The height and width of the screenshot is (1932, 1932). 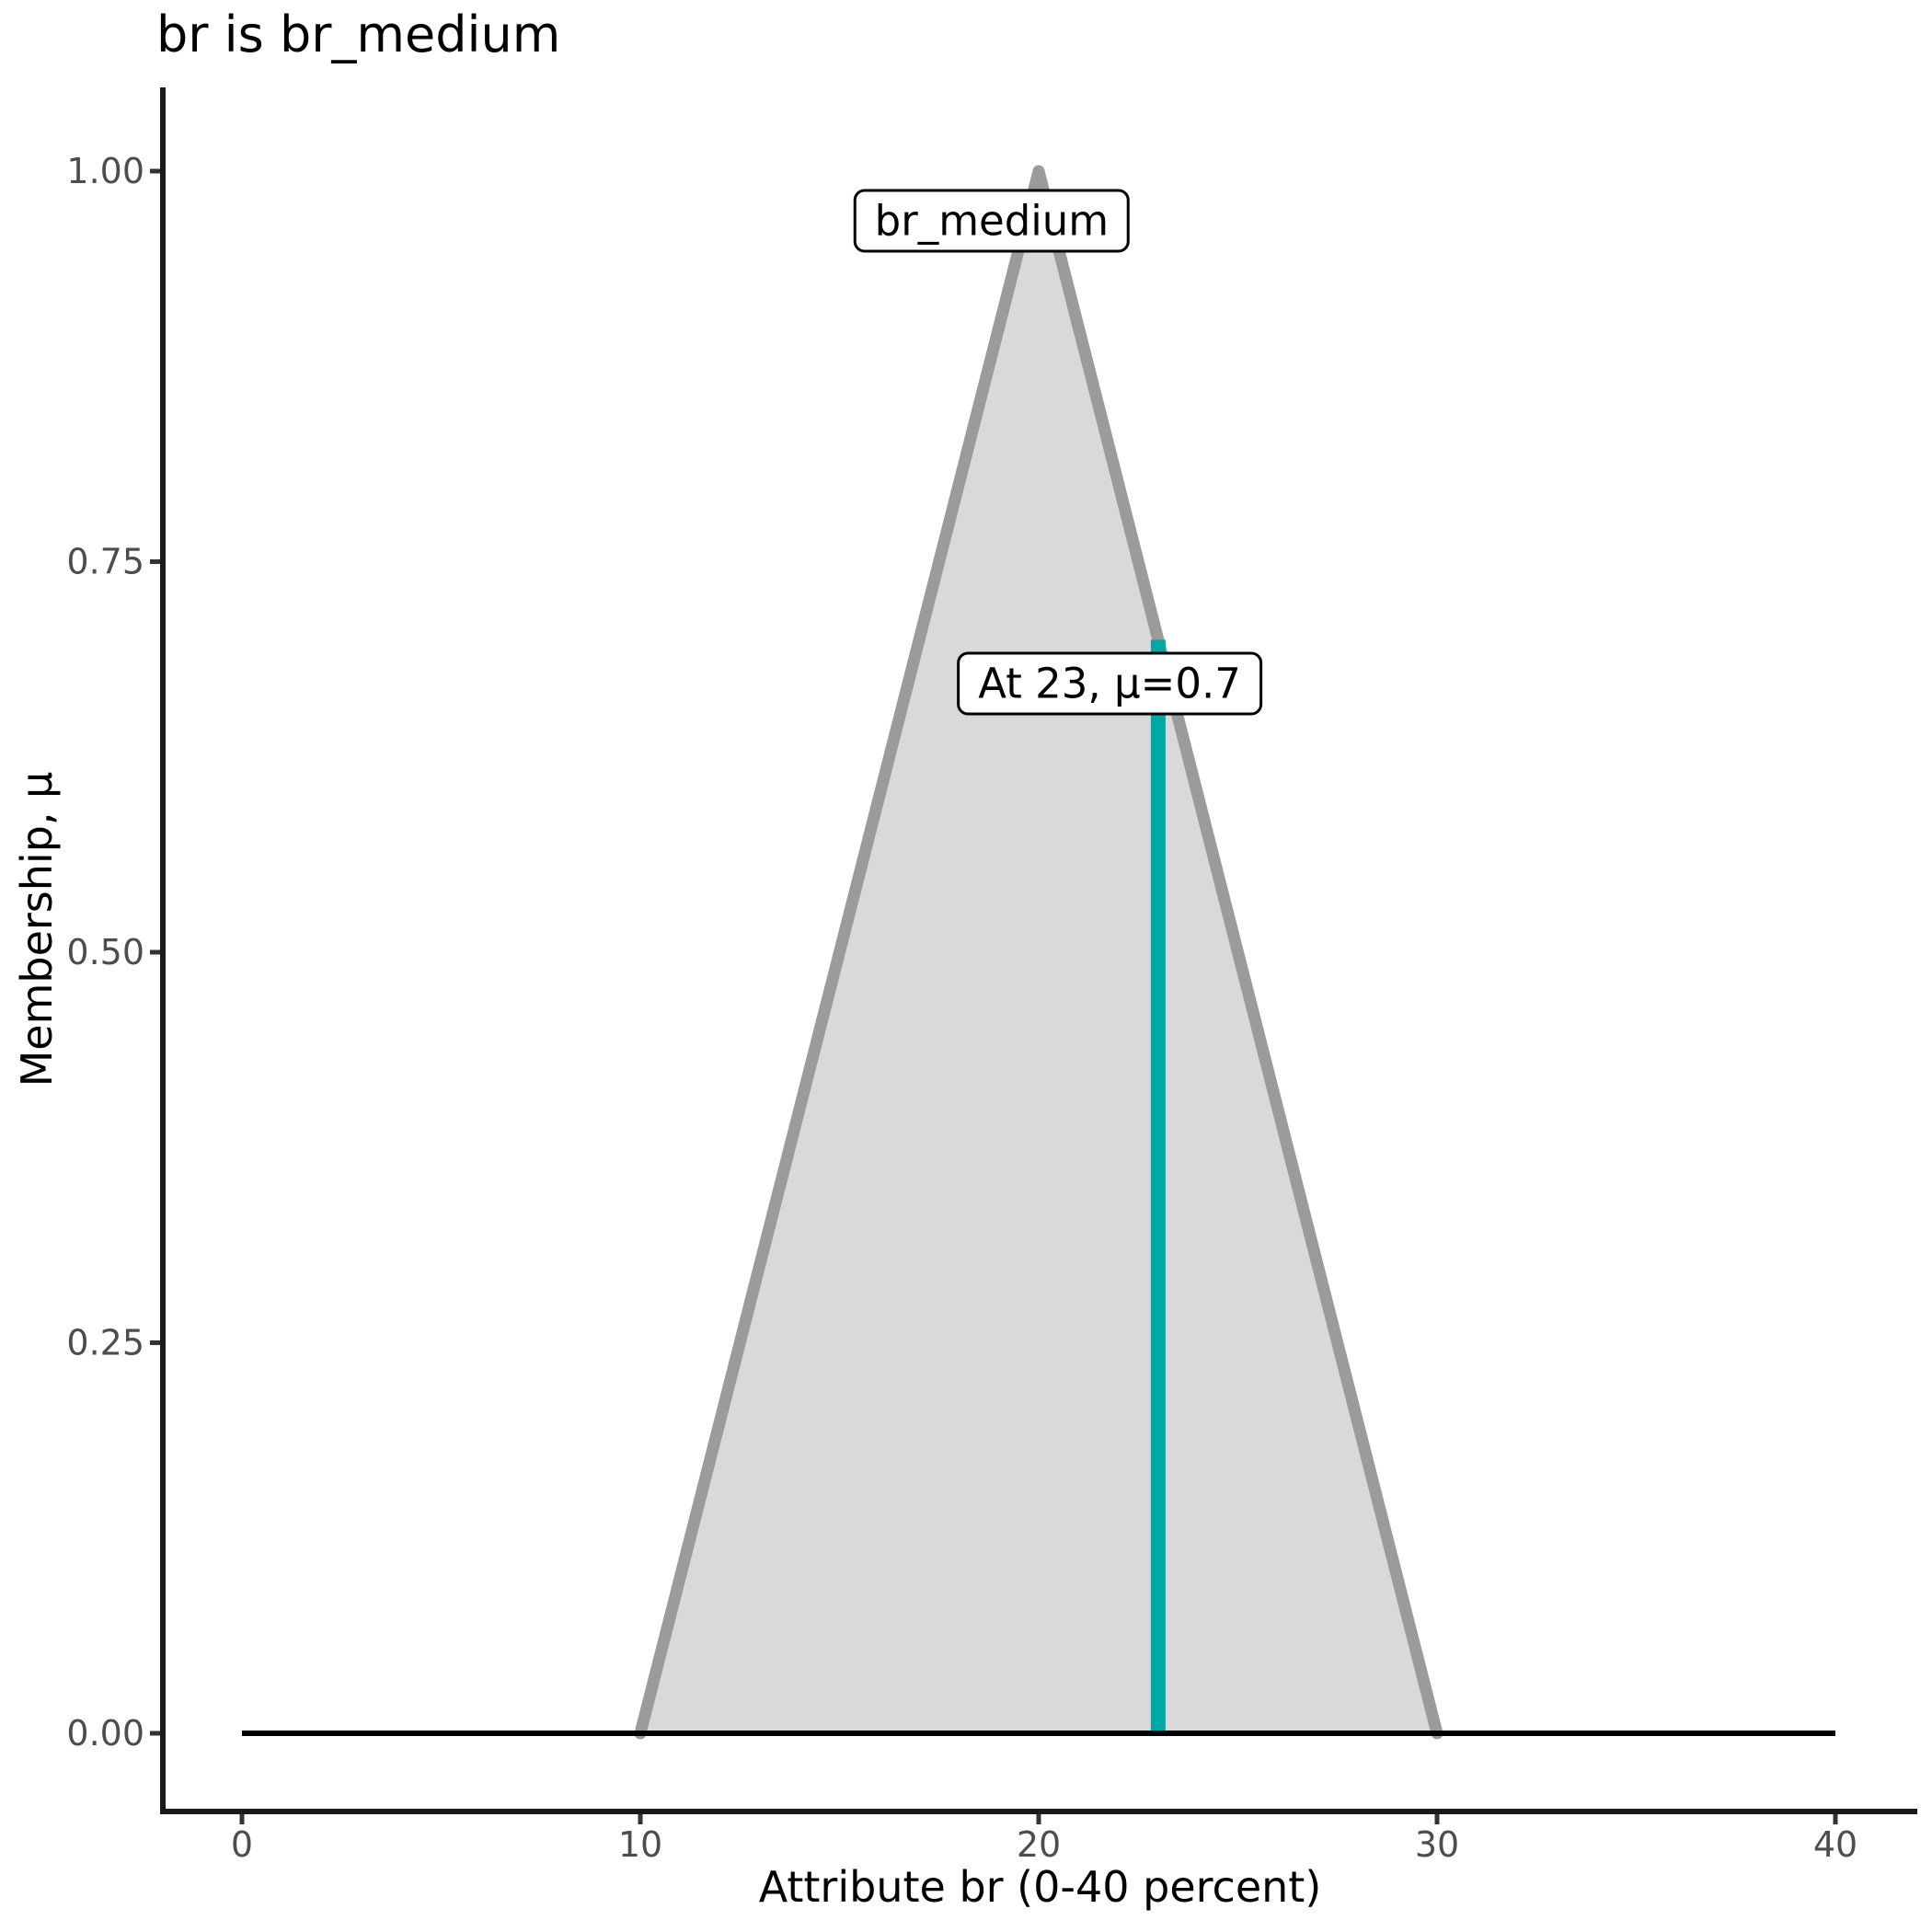 I want to click on x-axis-title: Attribute br (0-40 percent), so click(x=1040, y=1887).